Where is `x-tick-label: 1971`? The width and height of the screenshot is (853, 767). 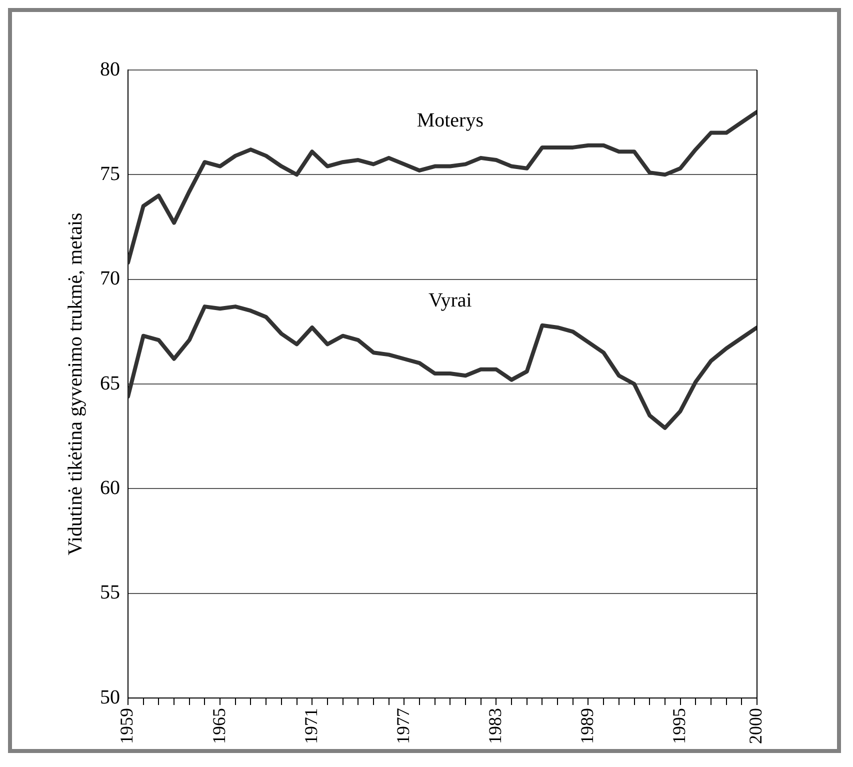 x-tick-label: 1971 is located at coordinates (310, 726).